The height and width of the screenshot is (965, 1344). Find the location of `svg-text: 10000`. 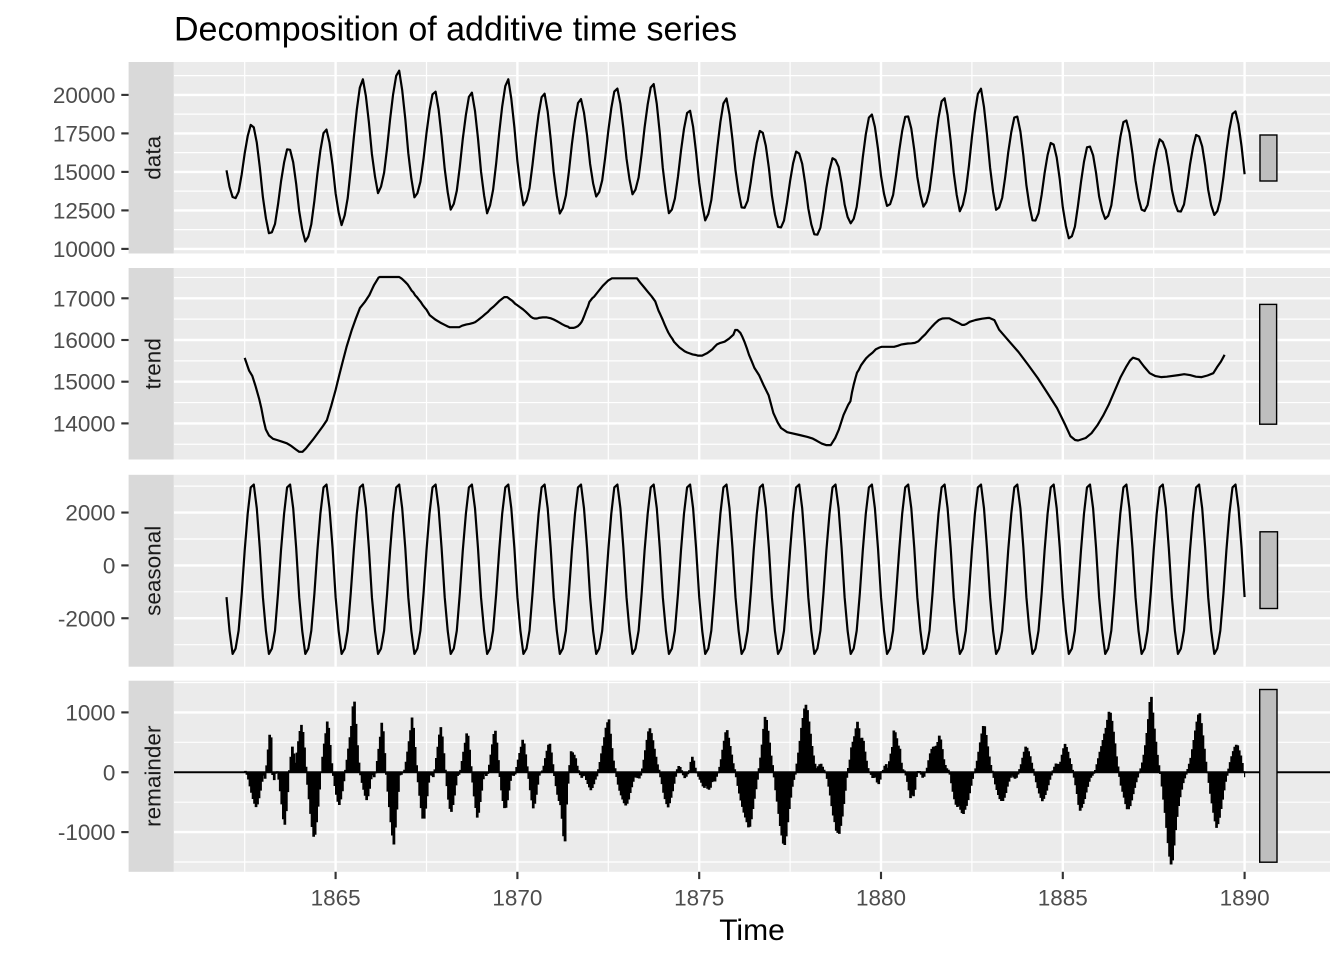

svg-text: 10000 is located at coordinates (84, 249).